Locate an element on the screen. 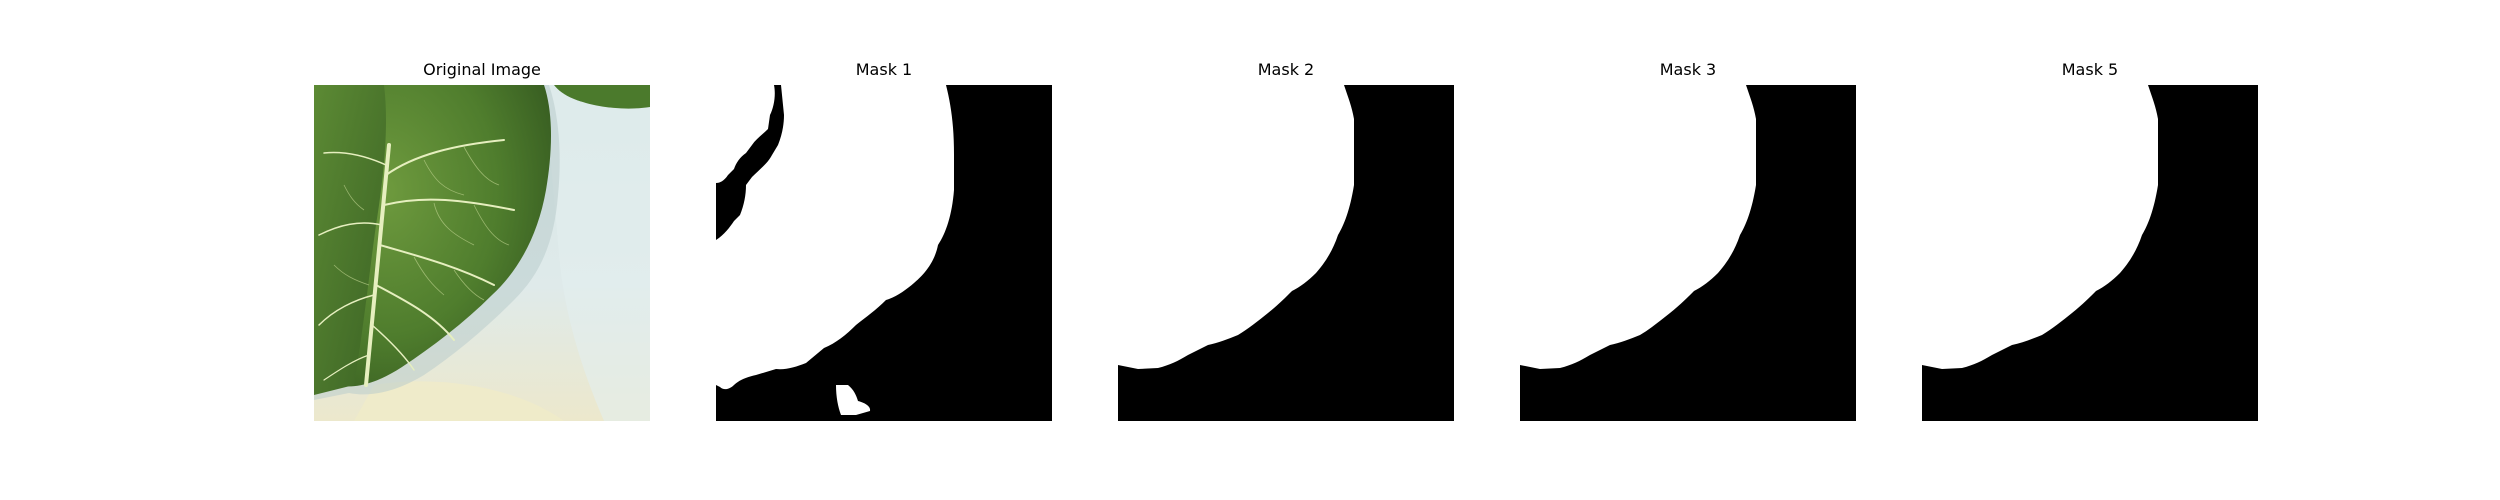 Image resolution: width=2500 pixels, height=500 pixels. mask-small-blob is located at coordinates (853, 400).